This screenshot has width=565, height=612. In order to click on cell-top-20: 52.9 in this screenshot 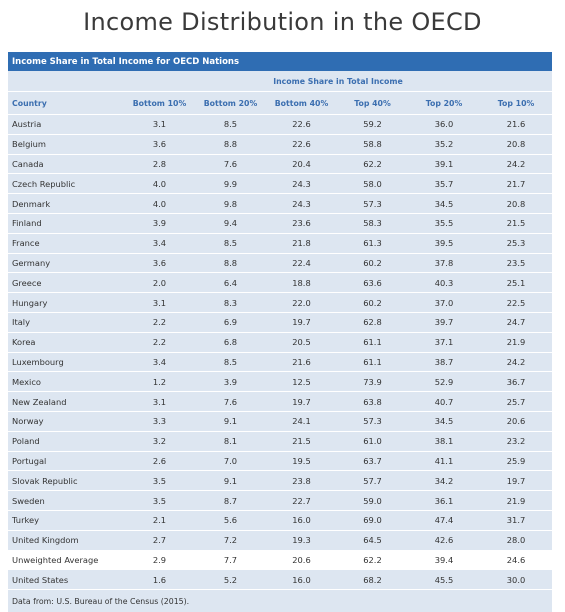, I will do `click(444, 381)`.